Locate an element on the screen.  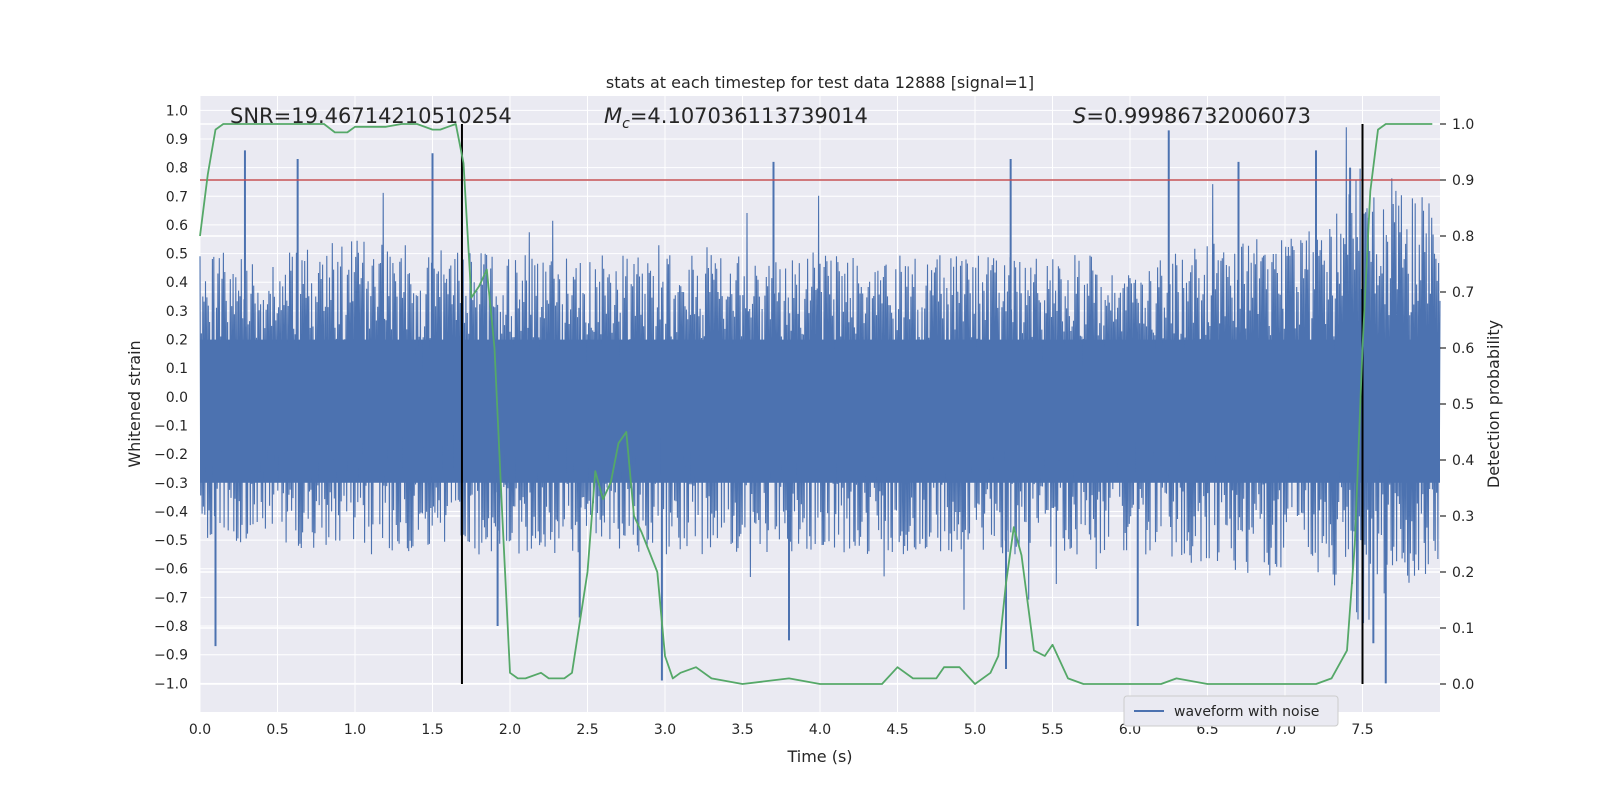
snr-annotation: SNR=19.46714210510254 is located at coordinates (371, 116).